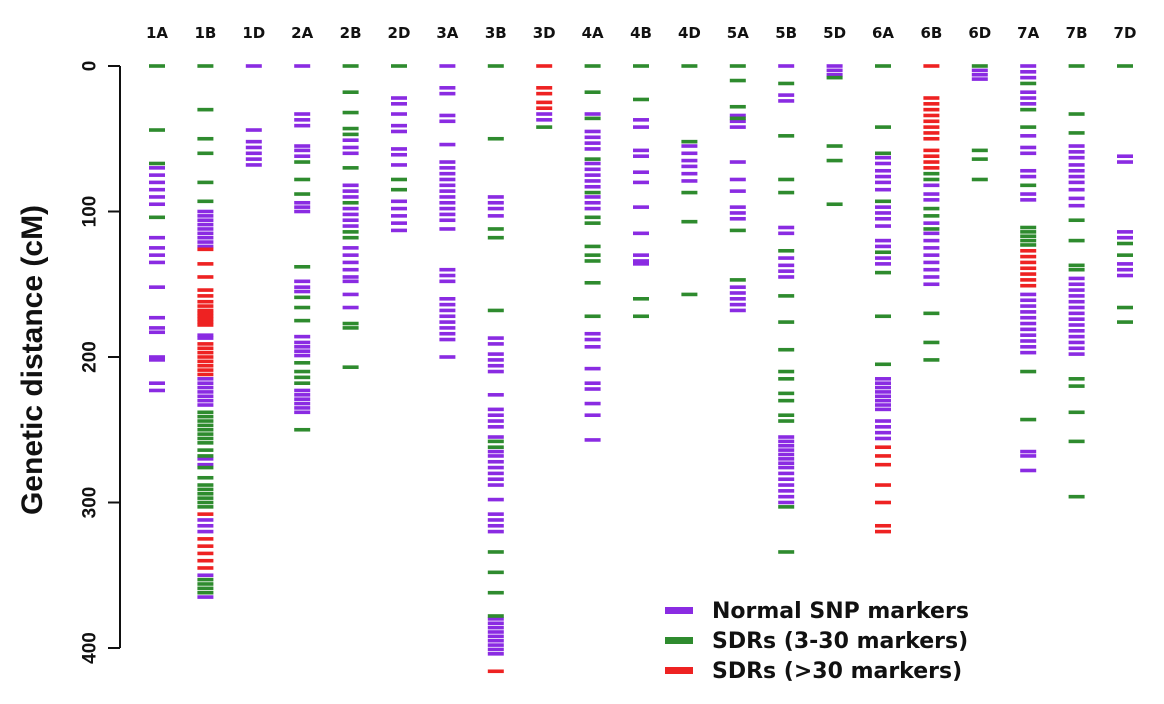  Describe the element at coordinates (883, 316) in the screenshot. I see `marker-sdr-small-6A` at that location.